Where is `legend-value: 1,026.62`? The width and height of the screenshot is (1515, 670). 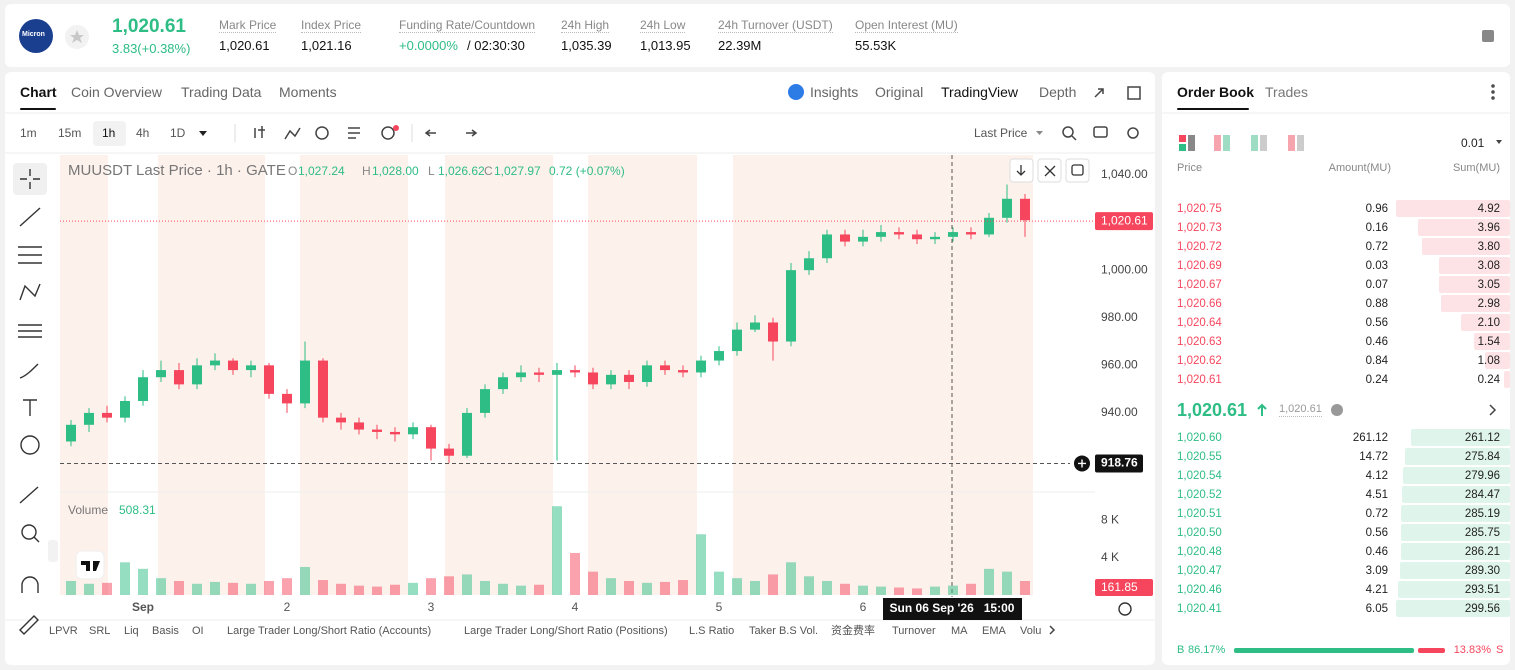
legend-value: 1,026.62 is located at coordinates (461, 171).